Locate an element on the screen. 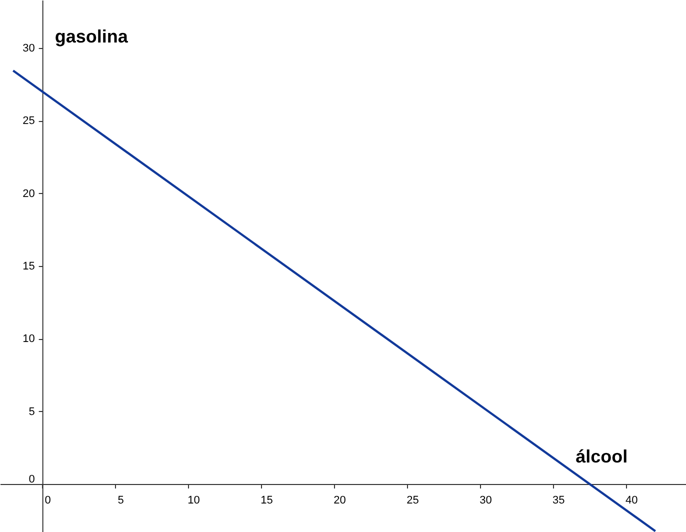 This screenshot has width=686, height=532. y-tick-label: 15 is located at coordinates (28, 266).